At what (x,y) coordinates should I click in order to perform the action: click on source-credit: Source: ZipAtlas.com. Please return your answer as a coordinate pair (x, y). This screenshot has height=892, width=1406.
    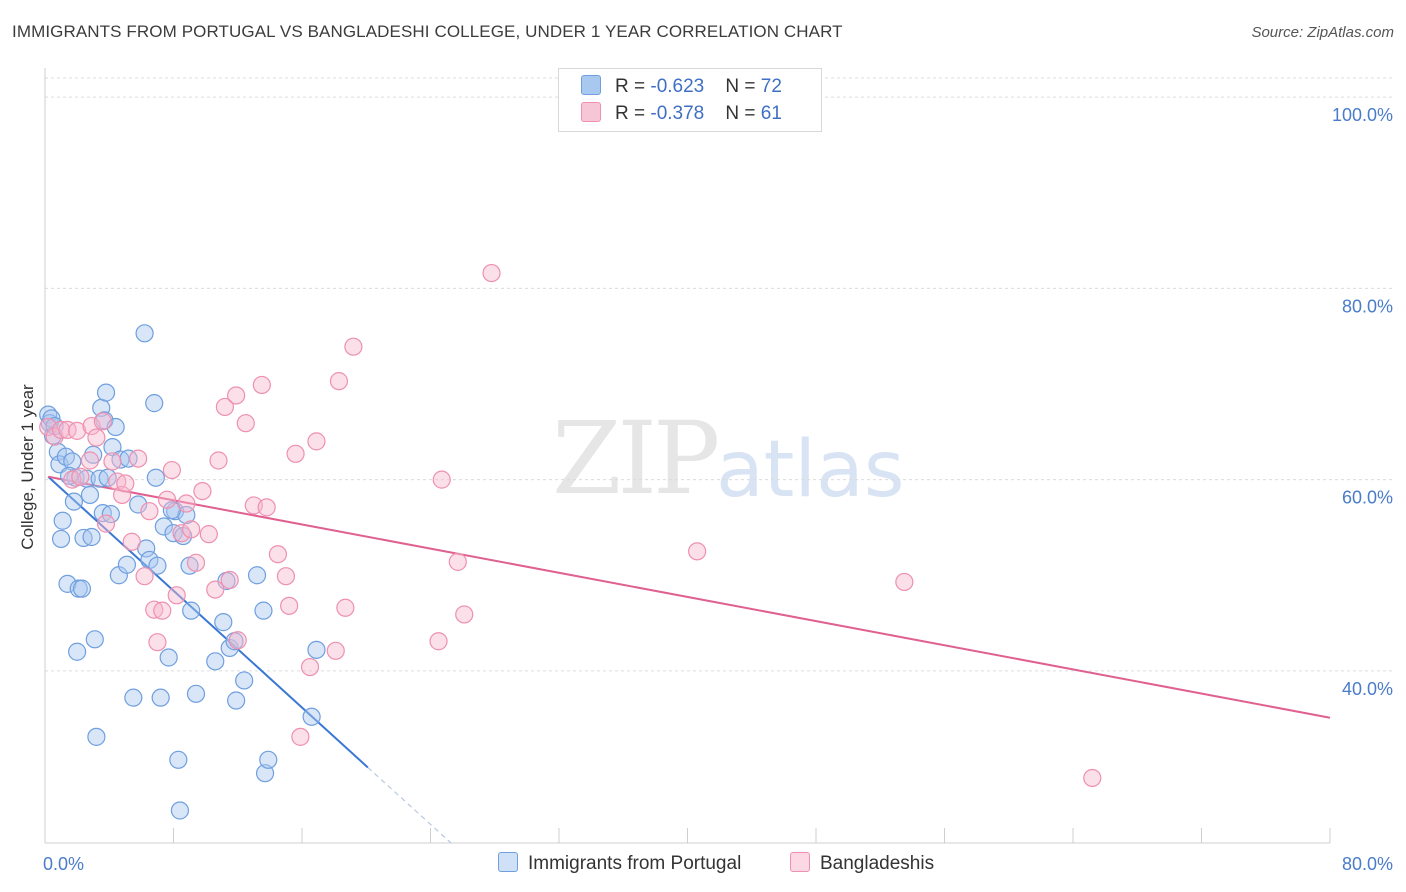
    Looking at the image, I should click on (1322, 32).